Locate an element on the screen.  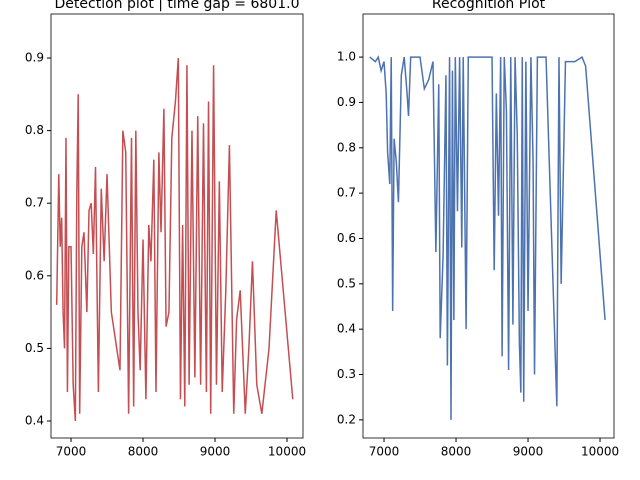
chart-title: Recognition Plot is located at coordinates (489, 6).